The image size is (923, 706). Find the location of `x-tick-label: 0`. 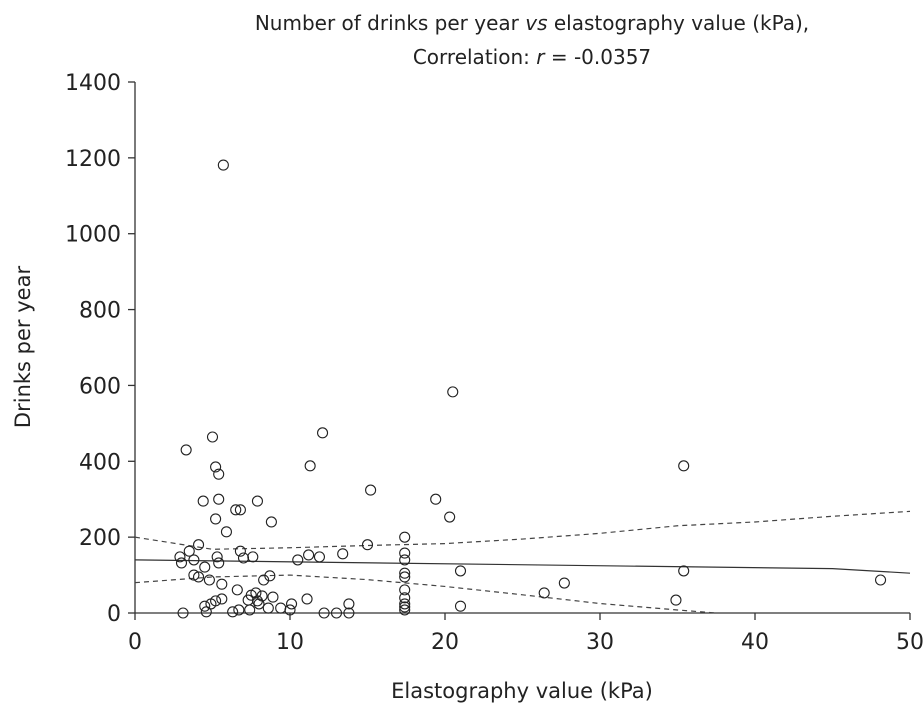

x-tick-label: 0 is located at coordinates (135, 642).